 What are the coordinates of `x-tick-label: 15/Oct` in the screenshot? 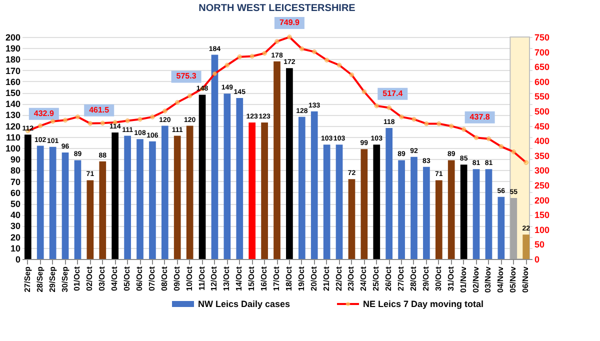 It's located at (251, 278).